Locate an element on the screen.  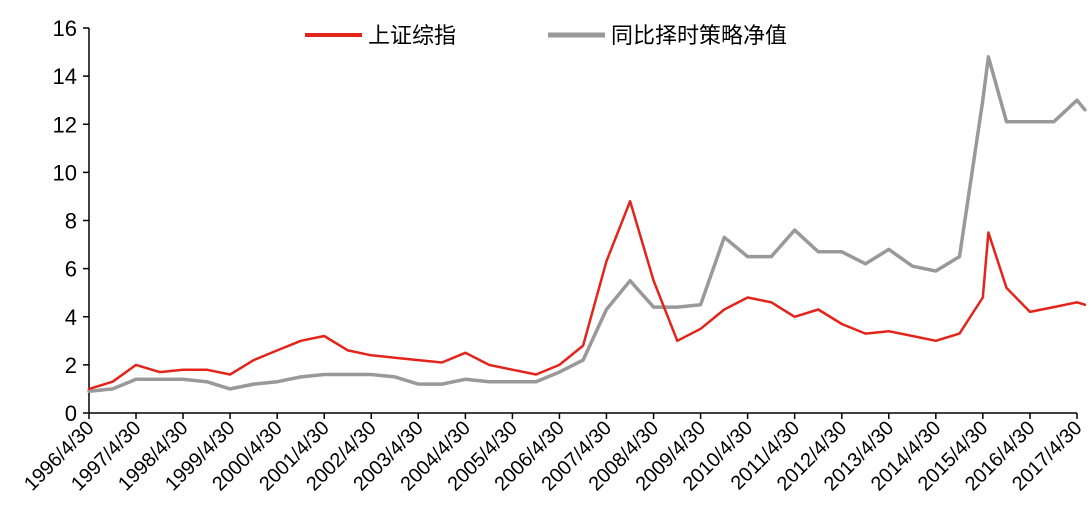
y-tick-label: 8 is located at coordinates (71, 221).